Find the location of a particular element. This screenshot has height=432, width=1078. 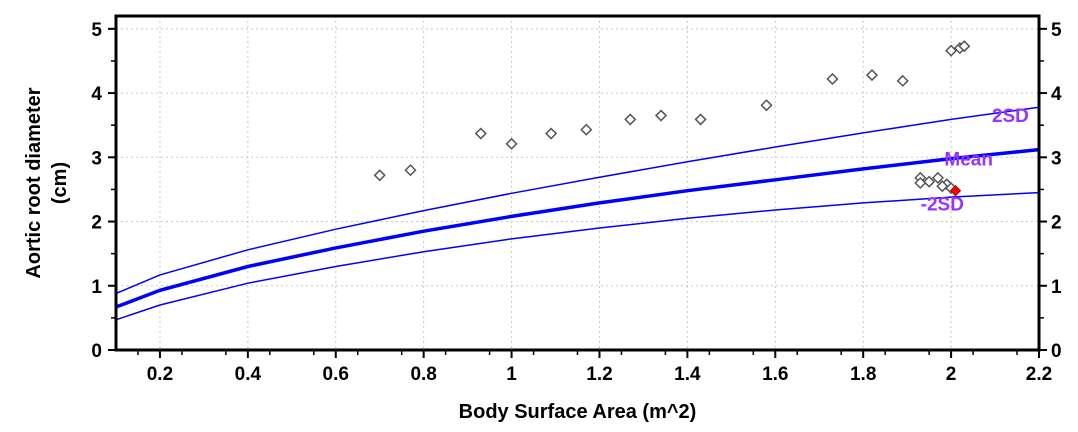

curve-label-minus-2sd: -2SD is located at coordinates (942, 205).